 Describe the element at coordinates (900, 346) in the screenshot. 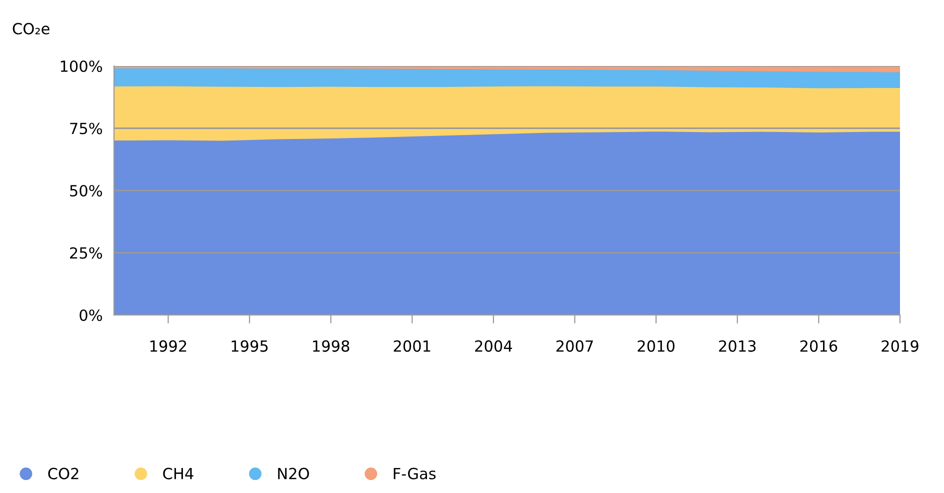

I see `x-tick-label: 2019` at that location.